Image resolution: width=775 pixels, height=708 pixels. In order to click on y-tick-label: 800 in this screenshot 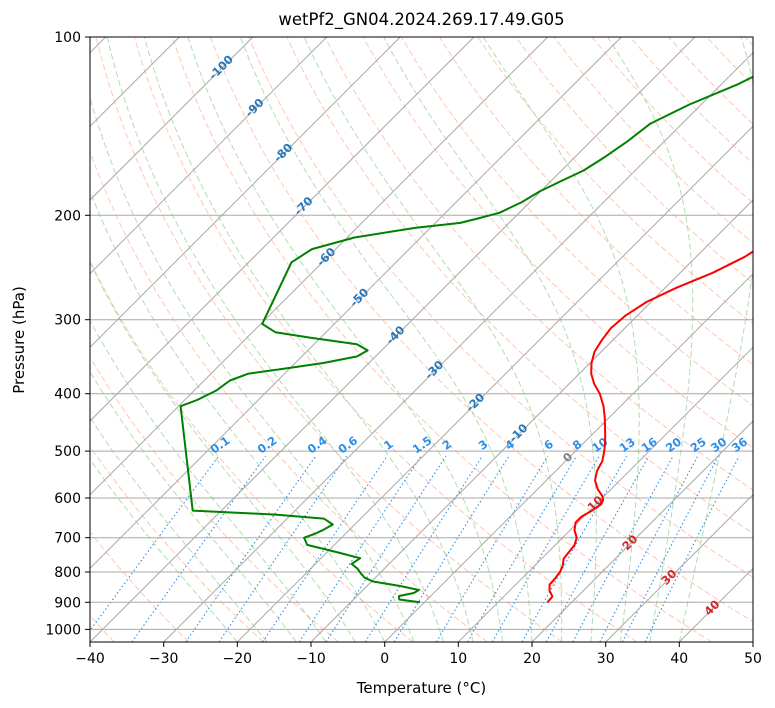, I will do `click(67, 573)`.